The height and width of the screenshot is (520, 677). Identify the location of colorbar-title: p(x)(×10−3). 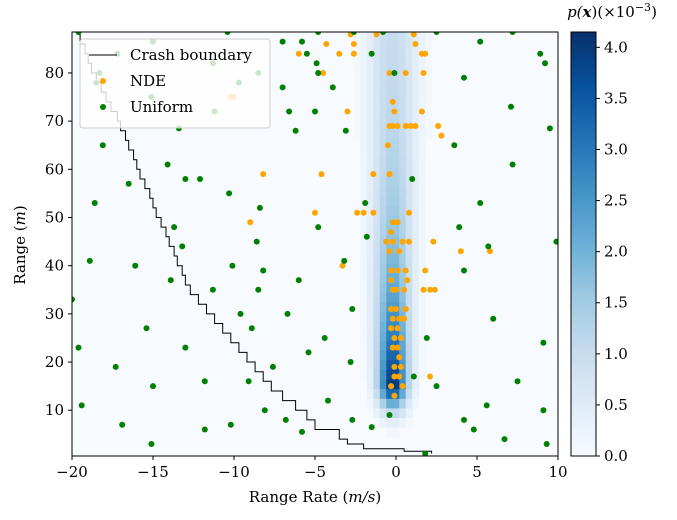
(612, 11).